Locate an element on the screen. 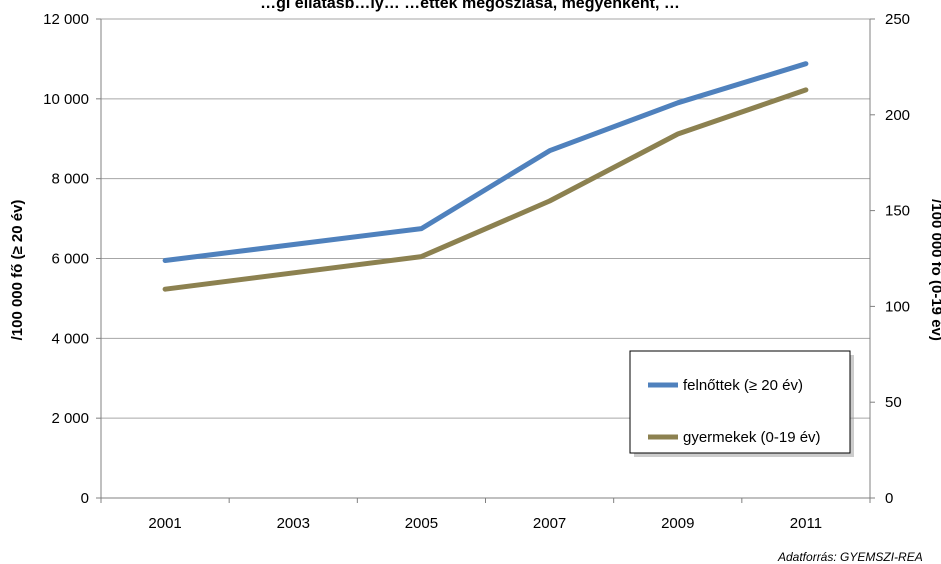  right-tick-label: 150 is located at coordinates (897, 211).